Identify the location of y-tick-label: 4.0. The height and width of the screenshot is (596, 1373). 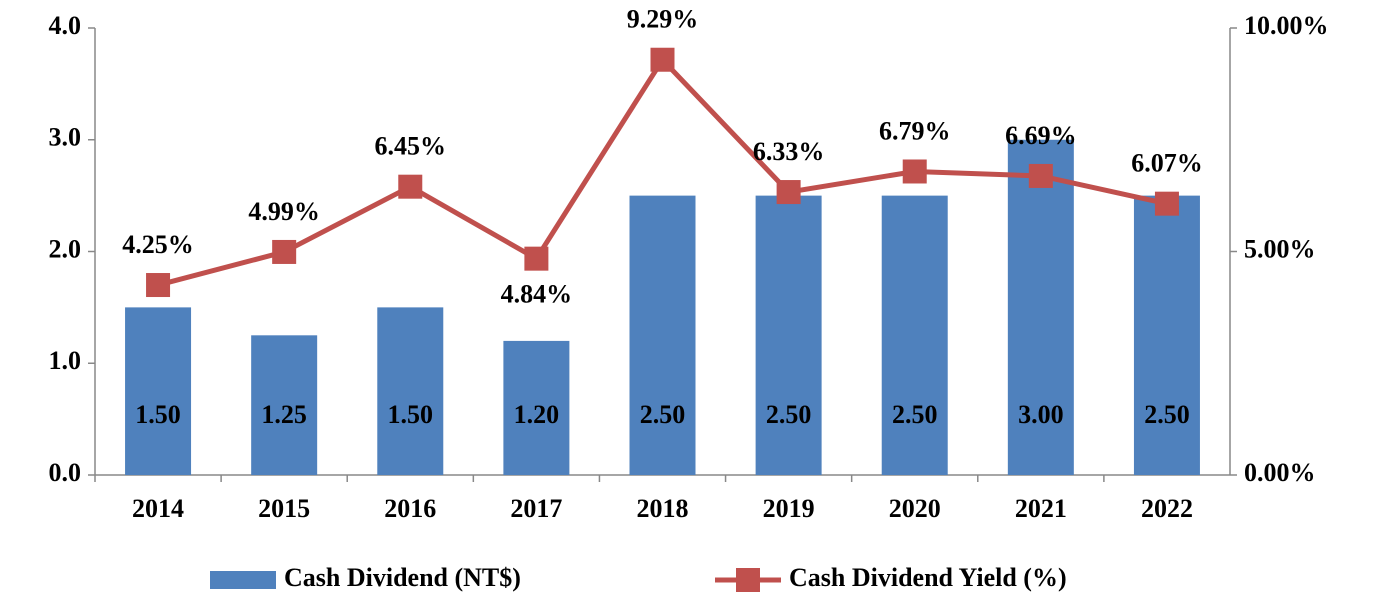
(65, 25).